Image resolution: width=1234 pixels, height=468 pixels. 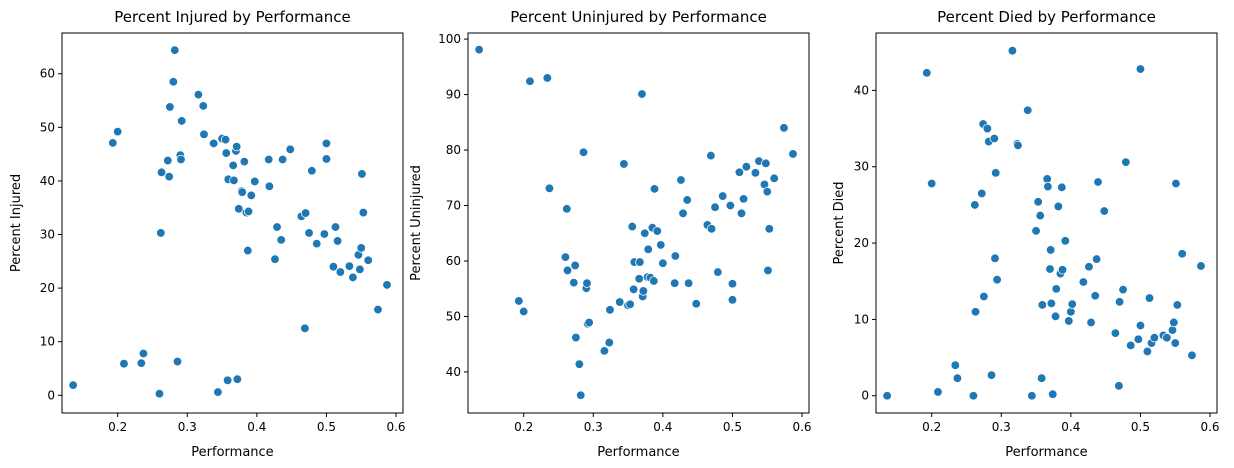 What do you see at coordinates (861, 319) in the screenshot?
I see `died-y-tick-label: 10` at bounding box center [861, 319].